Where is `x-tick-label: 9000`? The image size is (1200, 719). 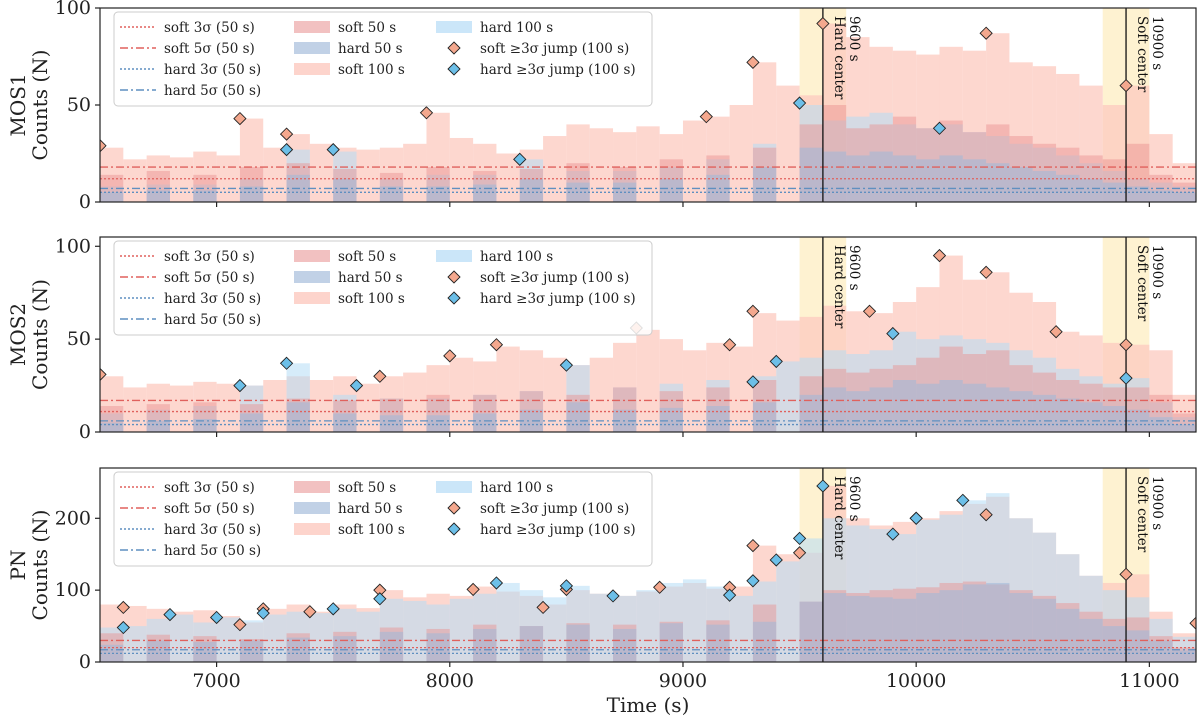 x-tick-label: 9000 is located at coordinates (683, 681).